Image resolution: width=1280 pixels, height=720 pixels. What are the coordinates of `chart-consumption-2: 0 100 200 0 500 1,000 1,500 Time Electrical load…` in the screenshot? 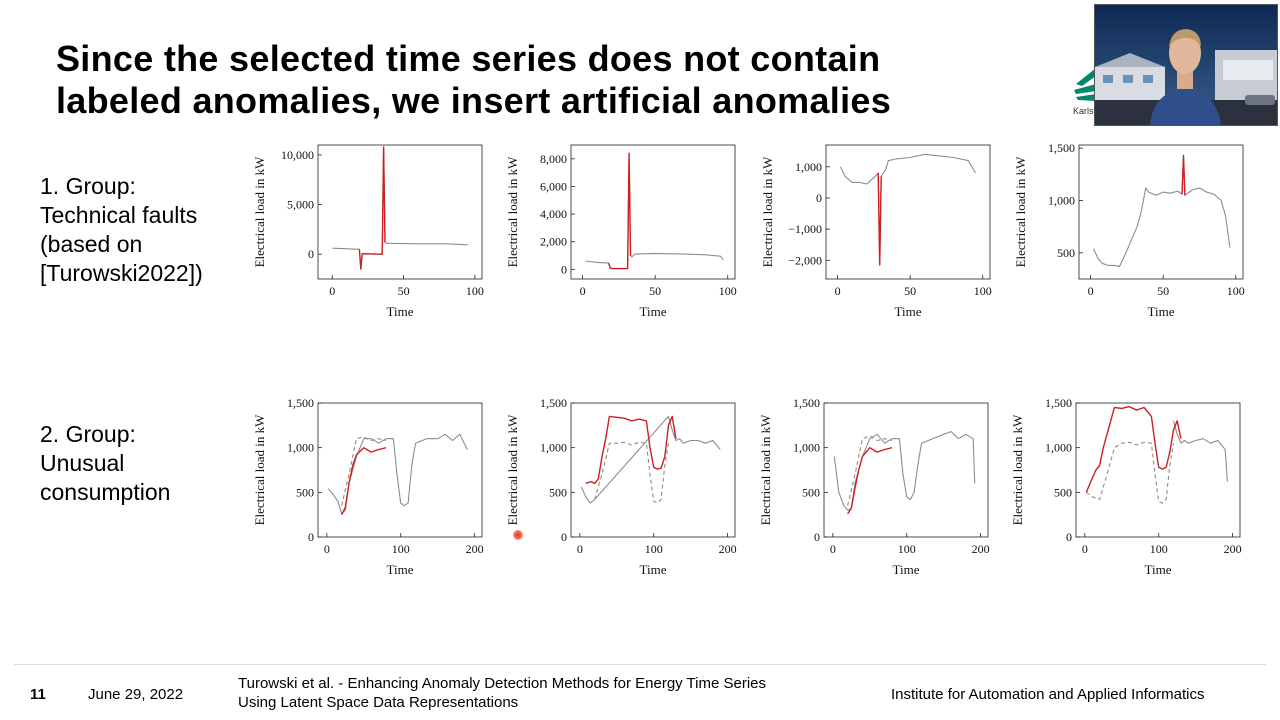 It's located at (621, 487).